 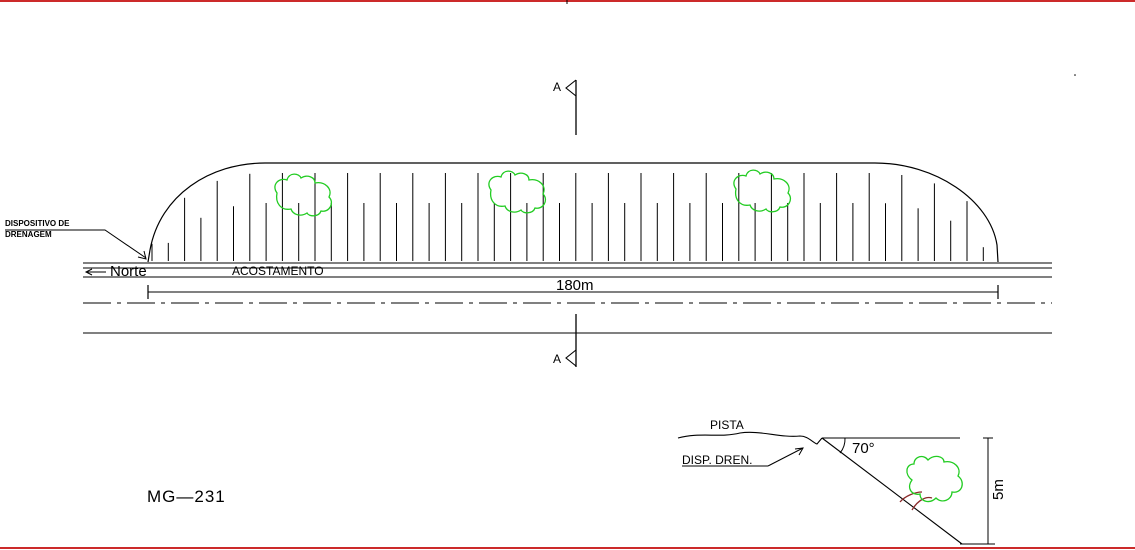 I want to click on pista-label: PISTA, so click(x=727, y=425).